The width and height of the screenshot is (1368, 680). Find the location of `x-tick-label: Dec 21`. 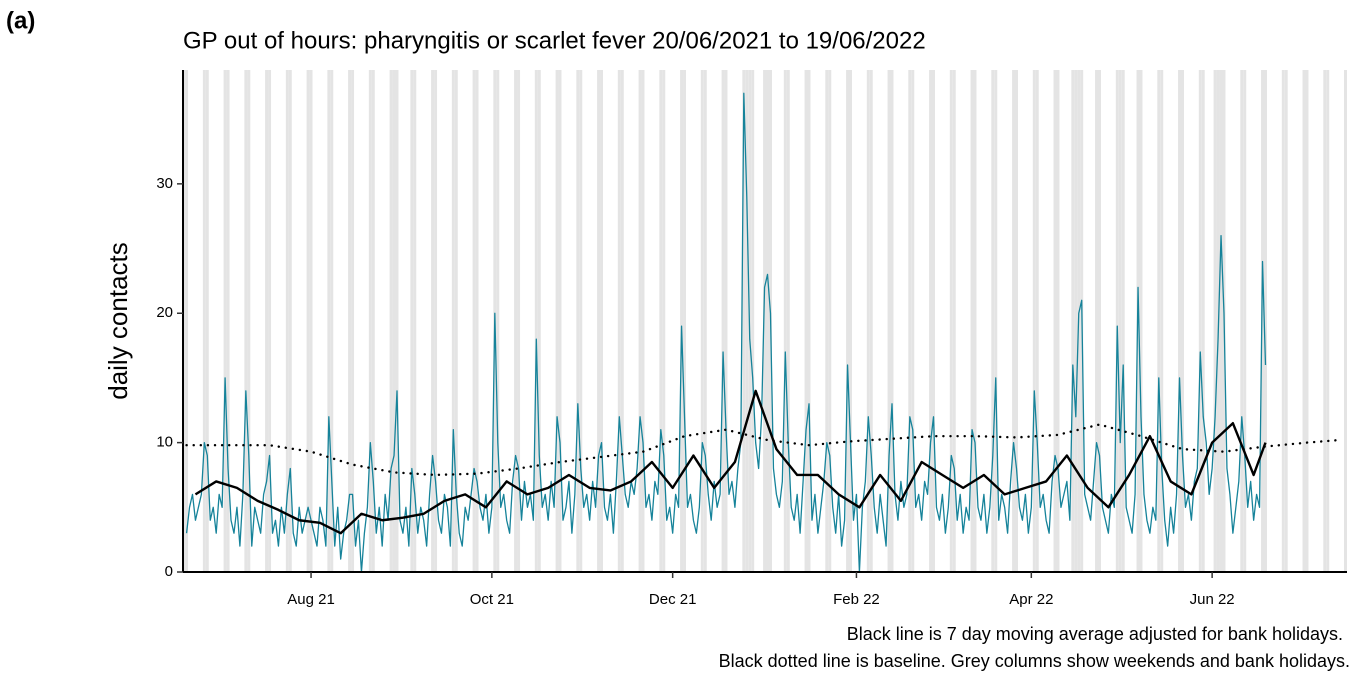

x-tick-label: Dec 21 is located at coordinates (673, 599).